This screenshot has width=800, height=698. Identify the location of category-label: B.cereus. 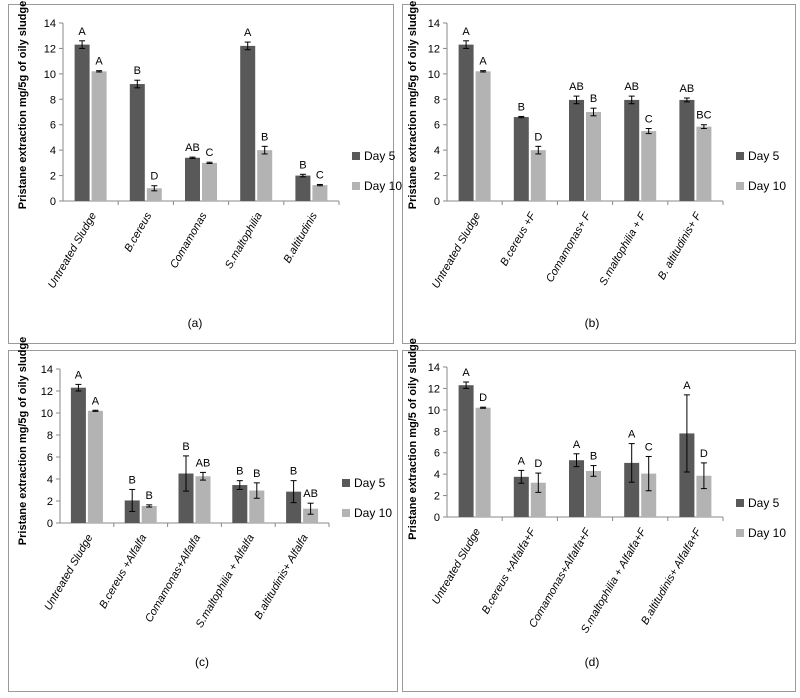
(138, 232).